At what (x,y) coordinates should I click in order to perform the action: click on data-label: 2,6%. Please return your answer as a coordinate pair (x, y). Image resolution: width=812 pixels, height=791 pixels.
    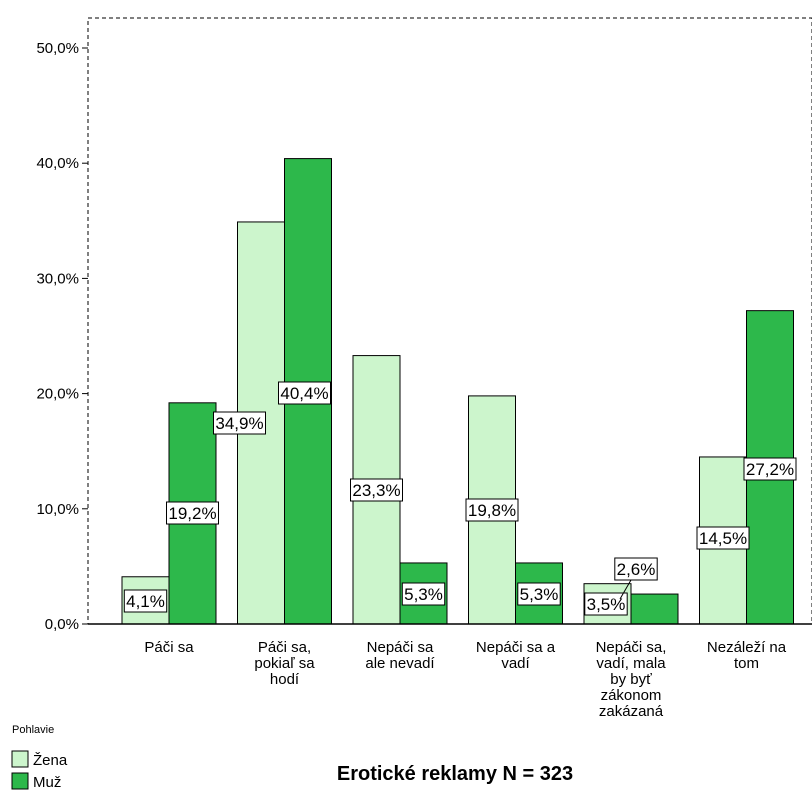
    Looking at the image, I should click on (636, 569).